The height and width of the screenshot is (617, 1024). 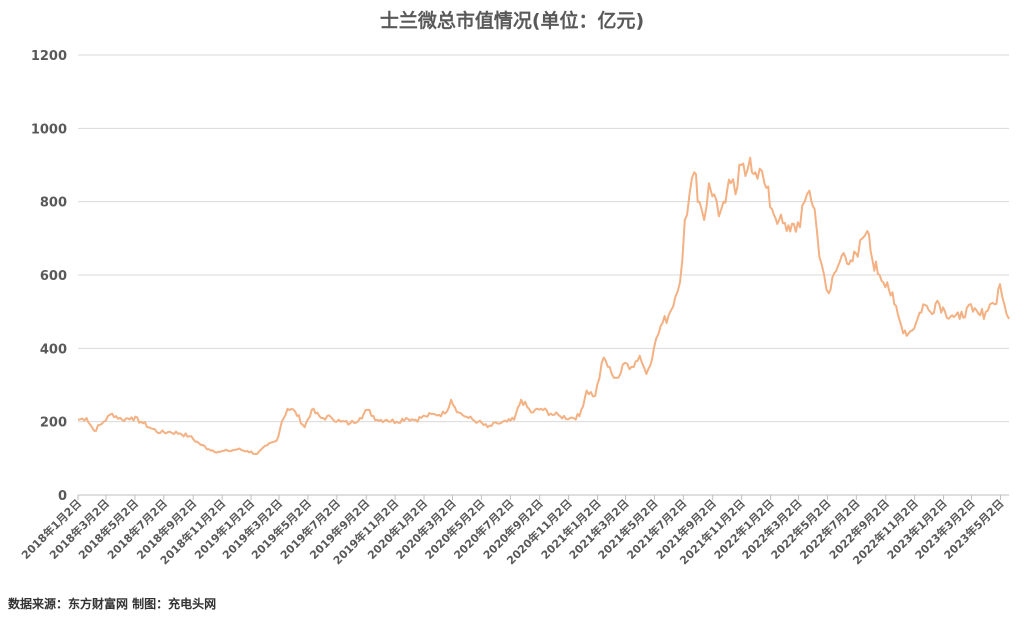 What do you see at coordinates (53, 423) in the screenshot?
I see `y-tick-label: 200` at bounding box center [53, 423].